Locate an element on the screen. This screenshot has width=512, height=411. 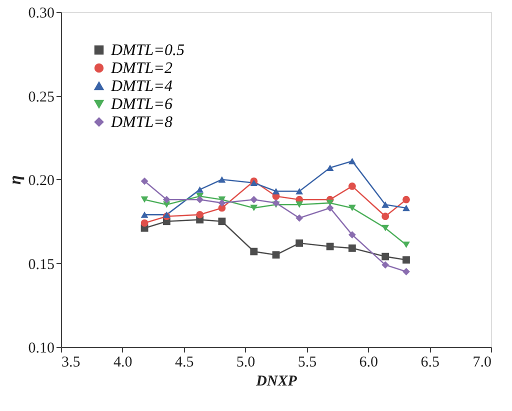
legend-label: DMTL=2 is located at coordinates (141, 68).